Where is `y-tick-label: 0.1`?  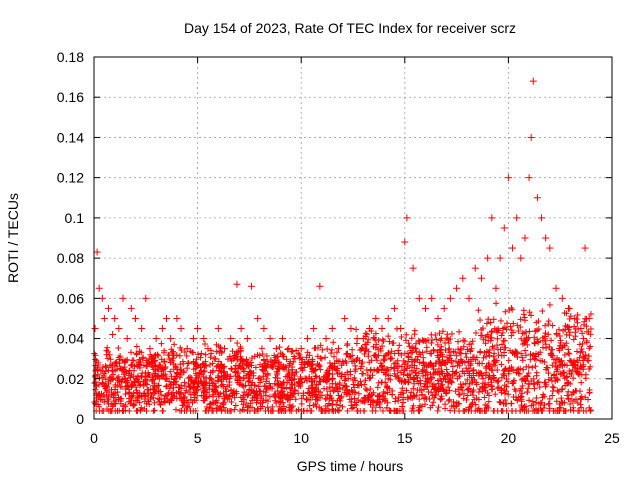 y-tick-label: 0.1 is located at coordinates (75, 218).